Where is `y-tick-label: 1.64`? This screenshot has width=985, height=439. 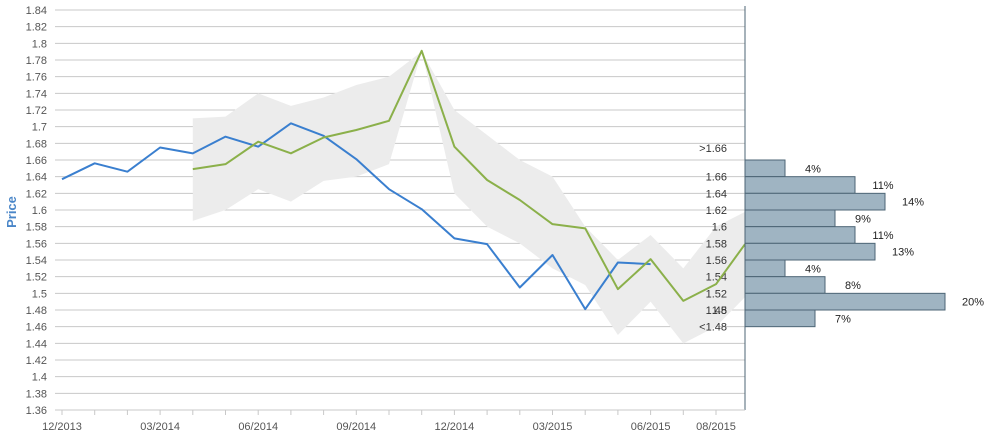
y-tick-label: 1.64 is located at coordinates (36, 178).